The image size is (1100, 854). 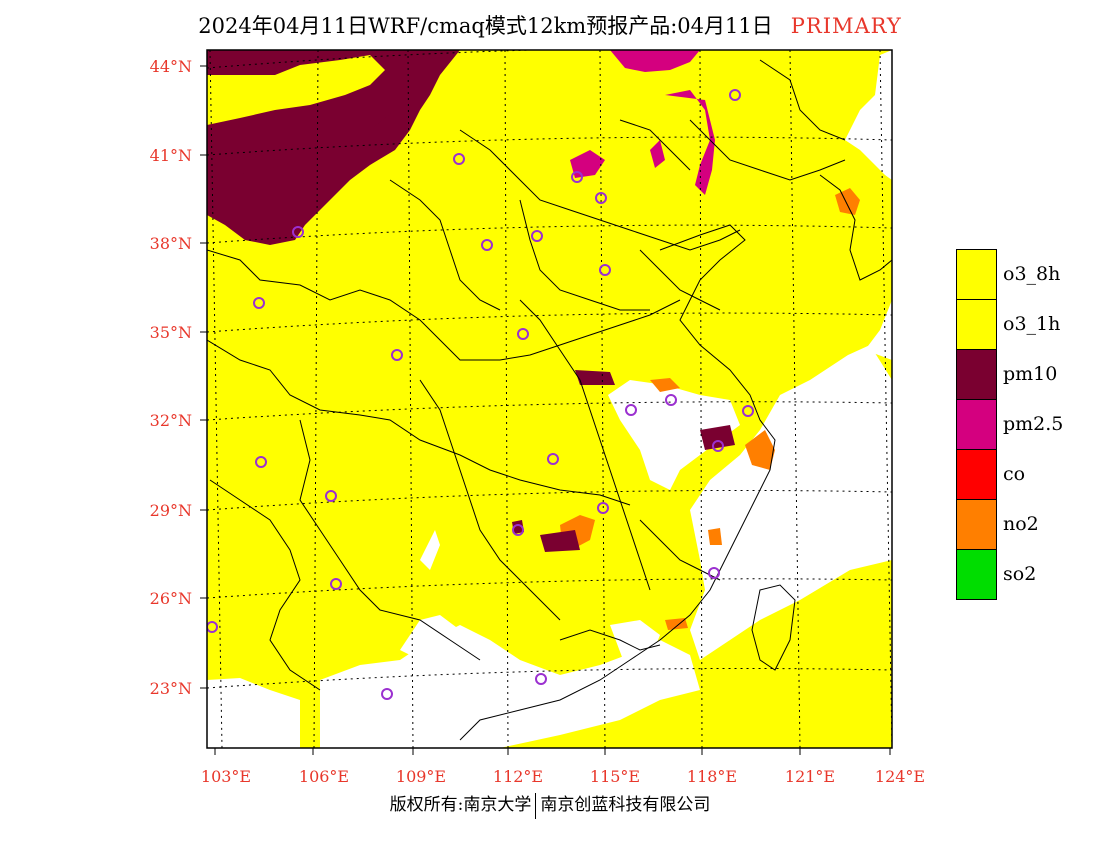 I want to click on legend-label: o3_8h, so click(x=1032, y=274).